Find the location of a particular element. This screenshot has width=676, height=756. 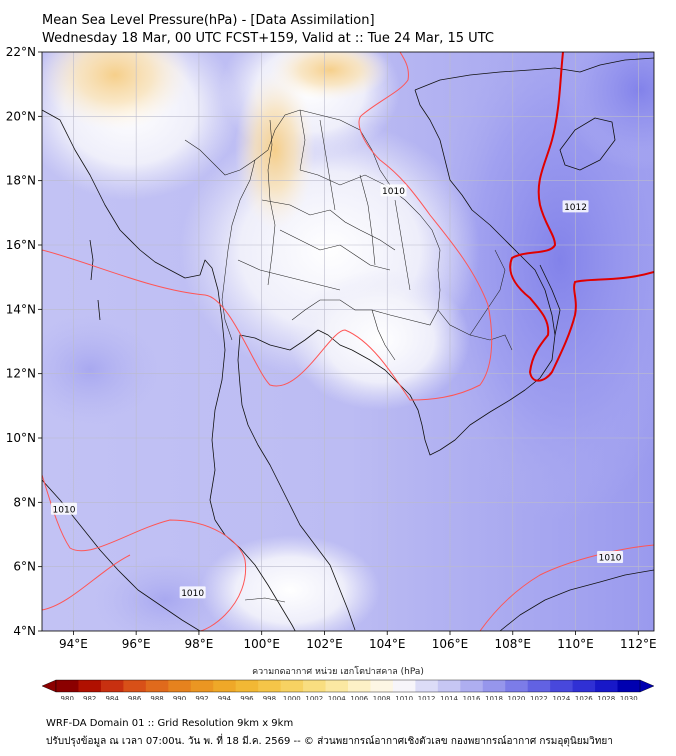

colorbar-tick-label: 984 is located at coordinates (112, 697).